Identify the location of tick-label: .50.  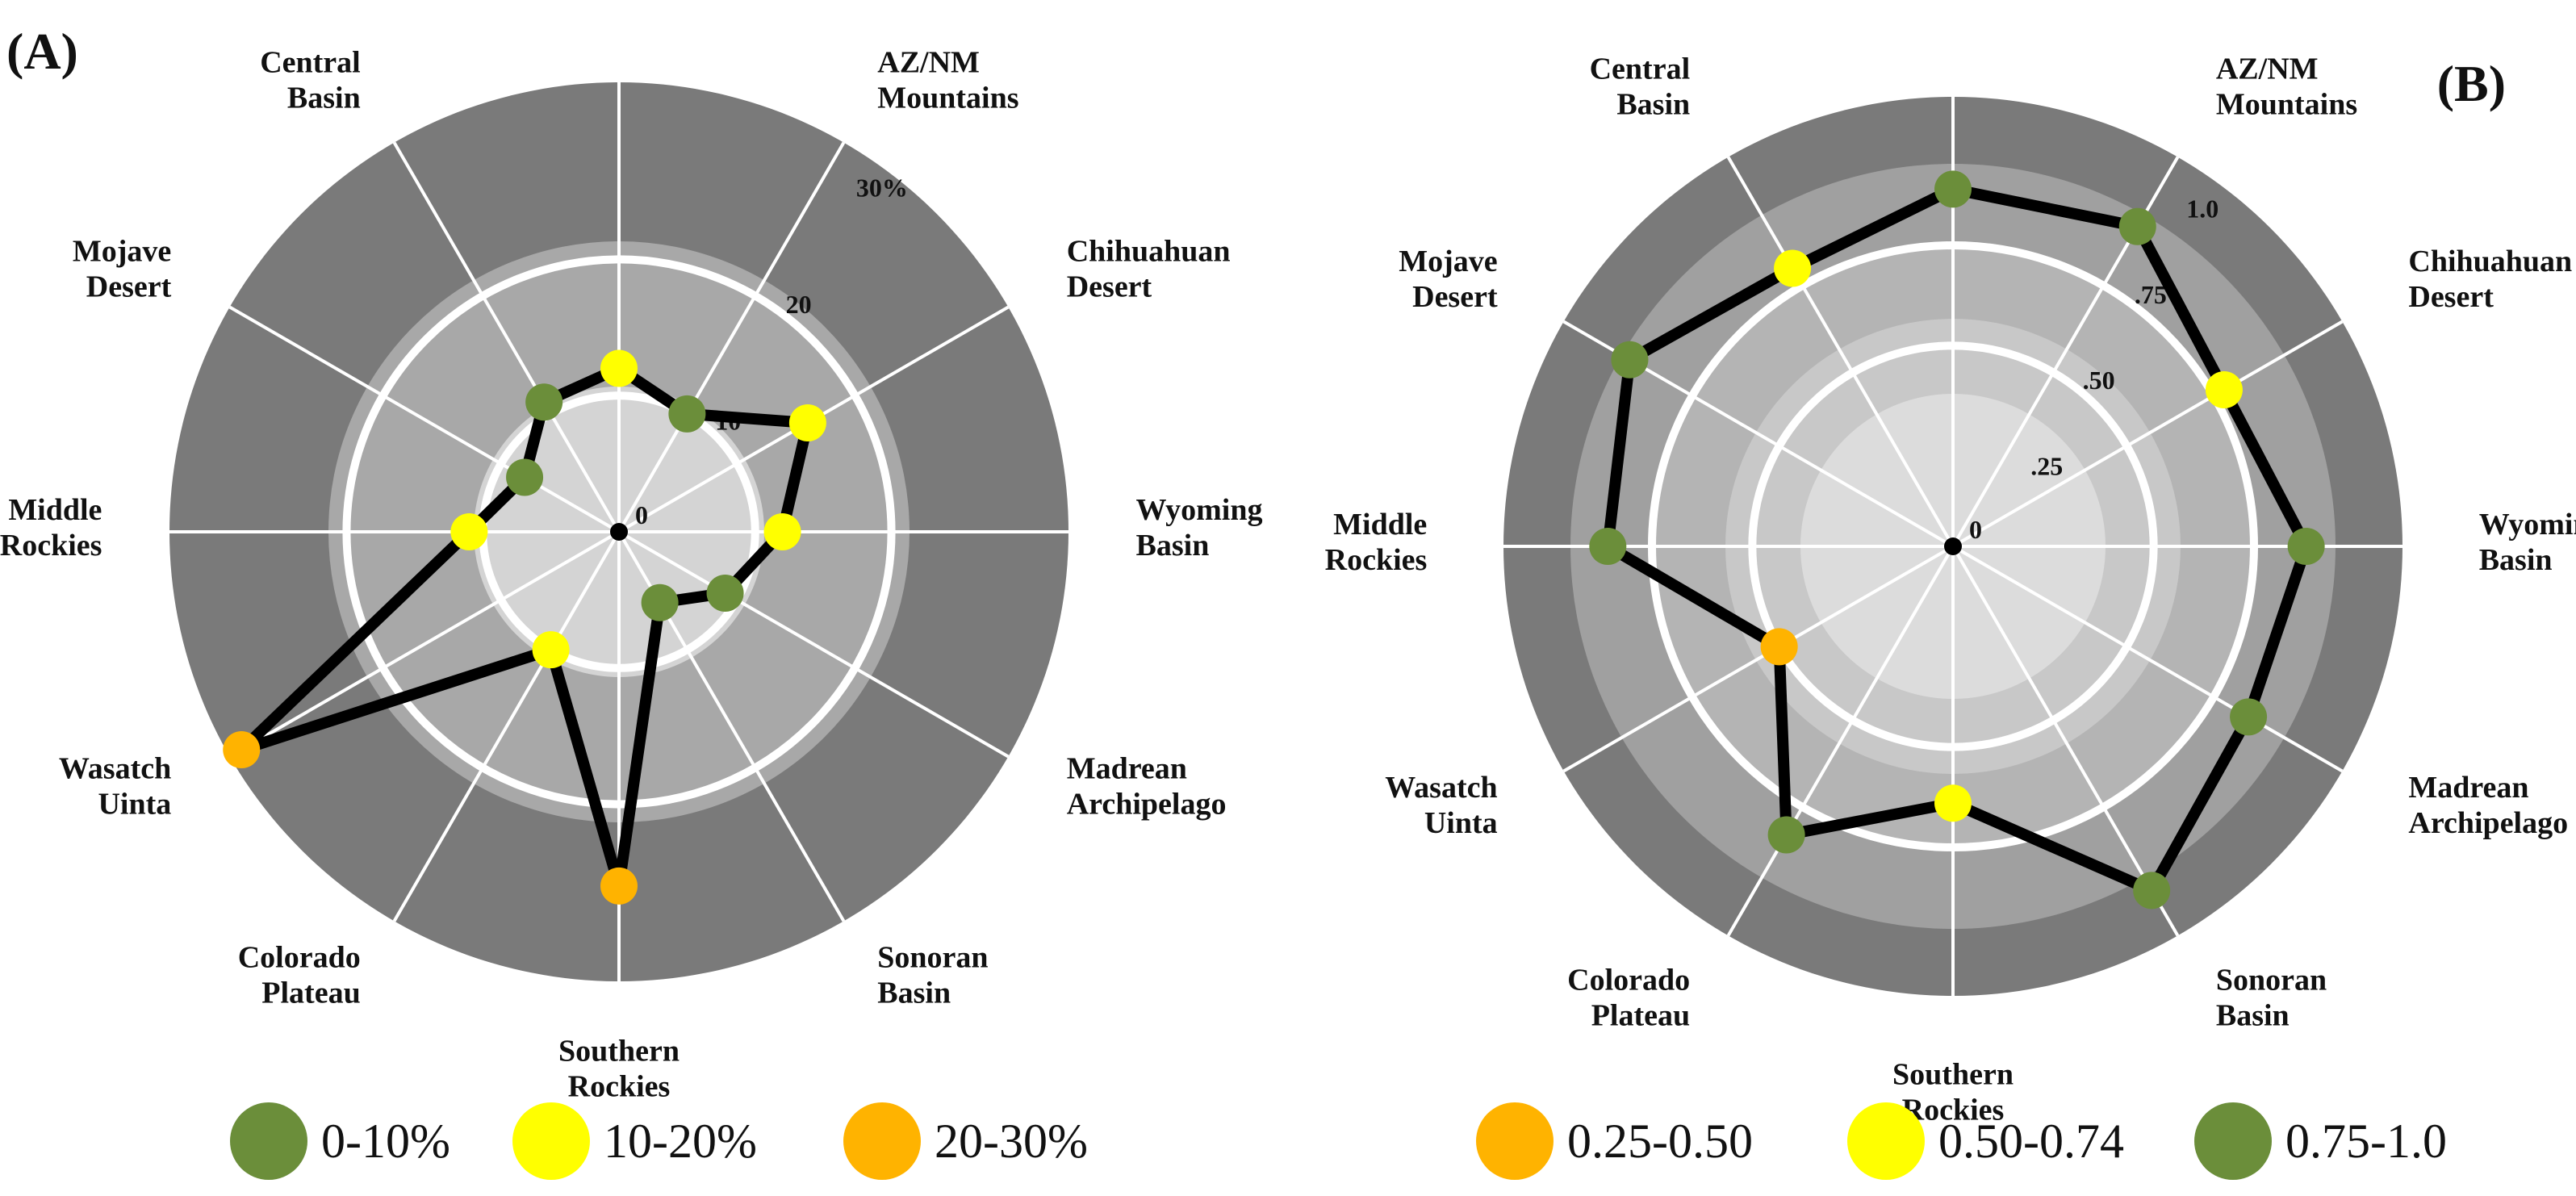
(2099, 380).